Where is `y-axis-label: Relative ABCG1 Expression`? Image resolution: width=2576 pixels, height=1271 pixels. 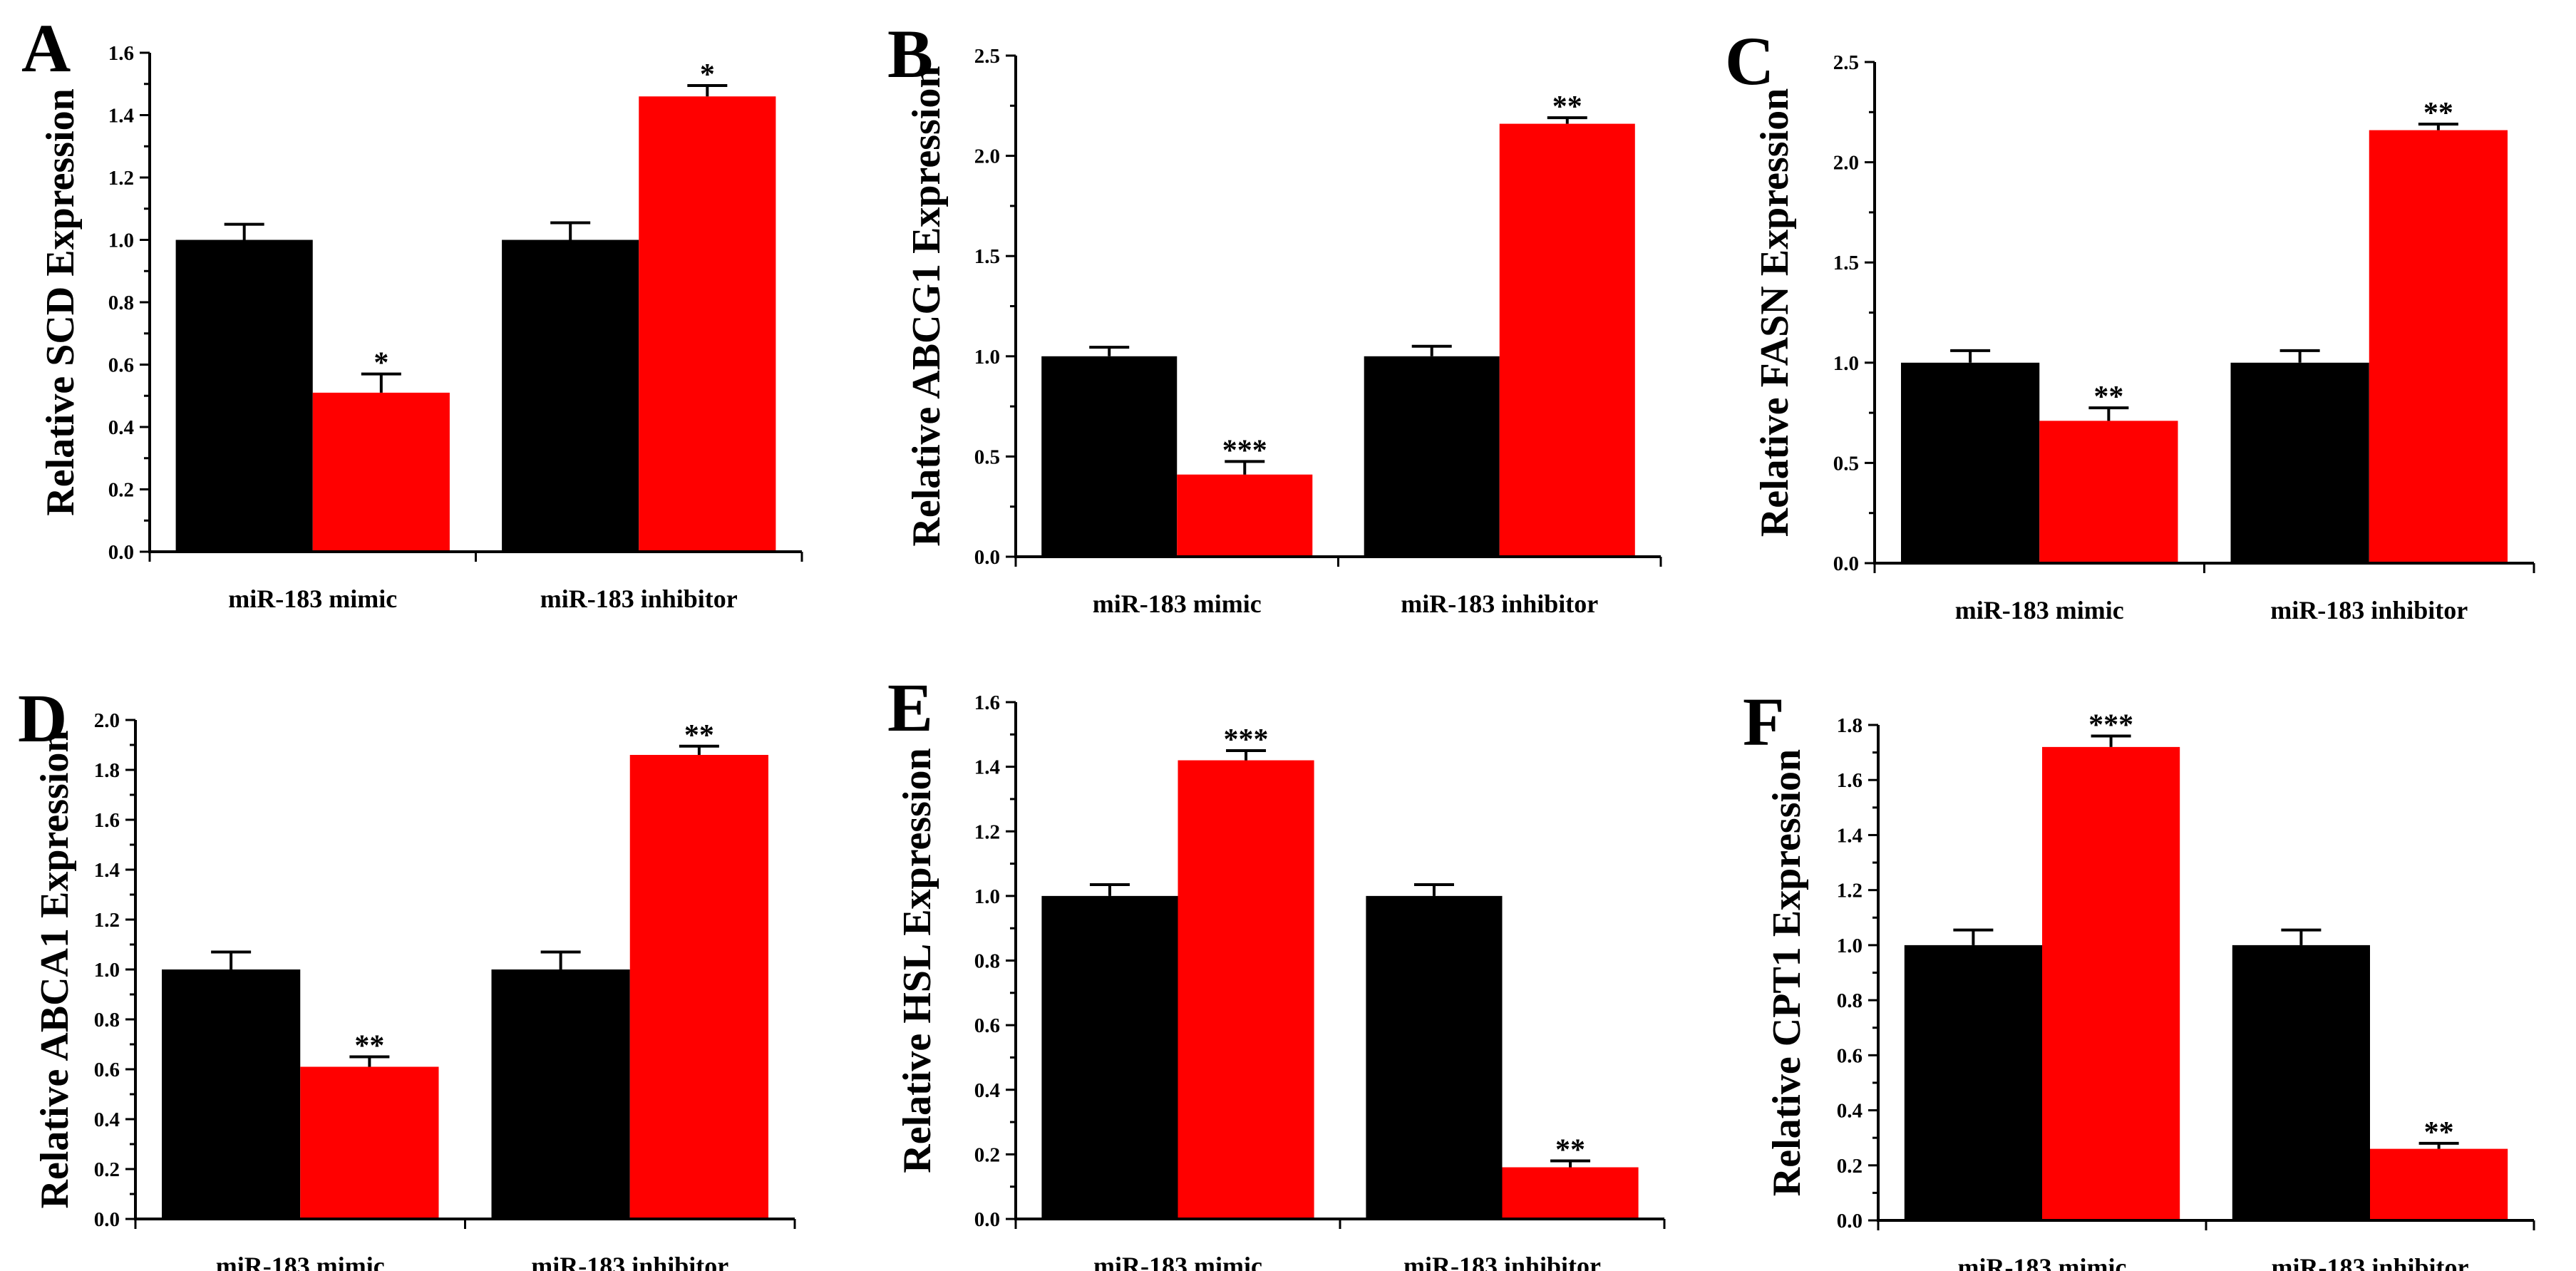 y-axis-label: Relative ABCG1 Expression is located at coordinates (927, 306).